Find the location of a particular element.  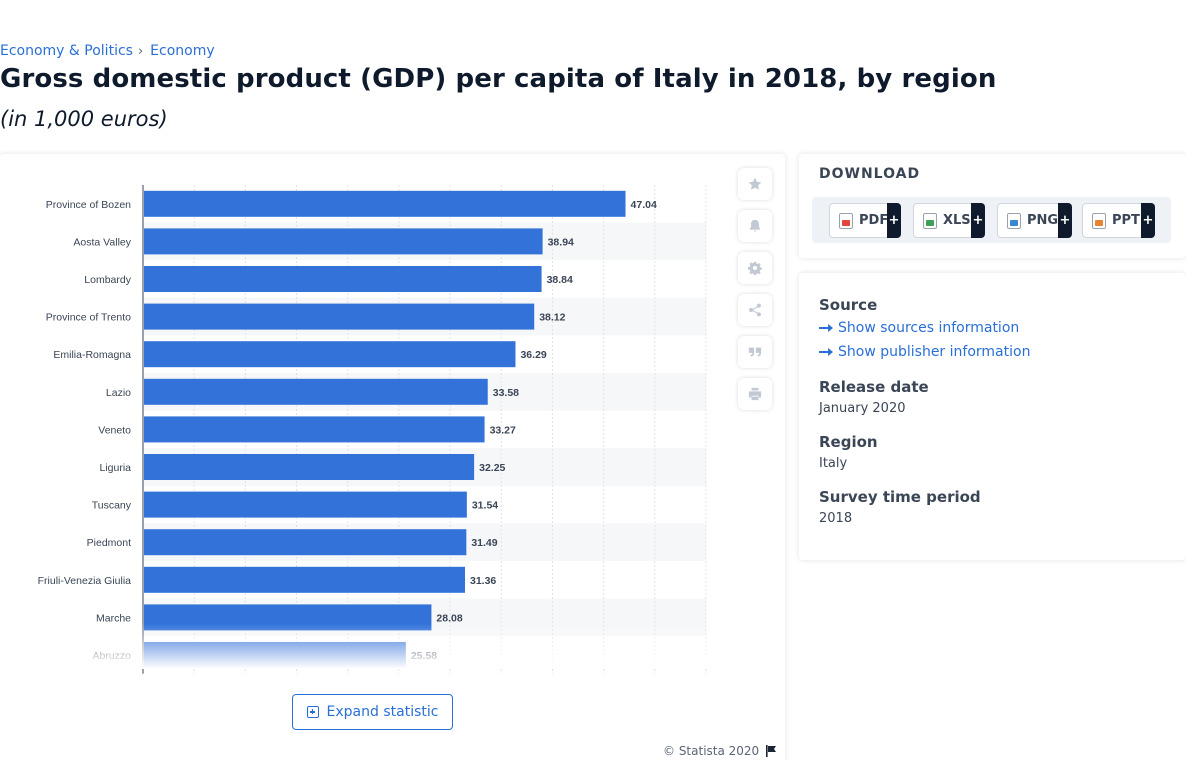

survey-period-value: 2018 is located at coordinates (836, 518).